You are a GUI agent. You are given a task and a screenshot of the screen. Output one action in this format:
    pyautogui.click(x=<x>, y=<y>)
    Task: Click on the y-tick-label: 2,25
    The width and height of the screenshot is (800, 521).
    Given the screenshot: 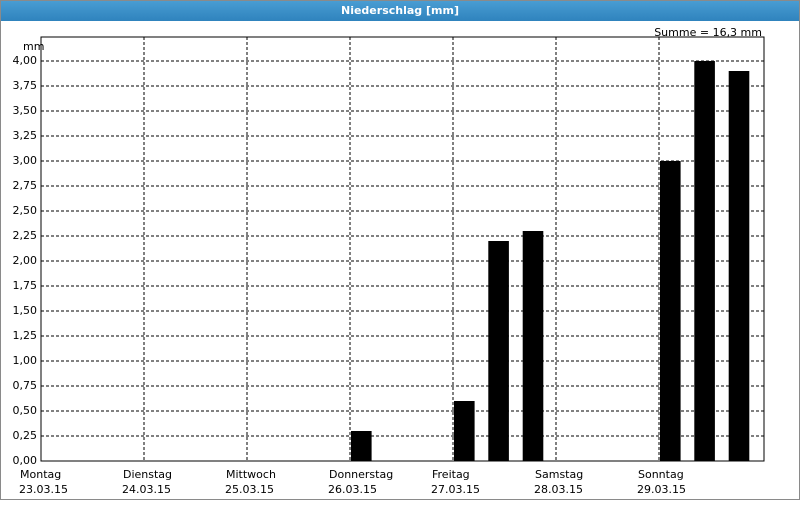 What is the action you would take?
    pyautogui.click(x=25, y=235)
    